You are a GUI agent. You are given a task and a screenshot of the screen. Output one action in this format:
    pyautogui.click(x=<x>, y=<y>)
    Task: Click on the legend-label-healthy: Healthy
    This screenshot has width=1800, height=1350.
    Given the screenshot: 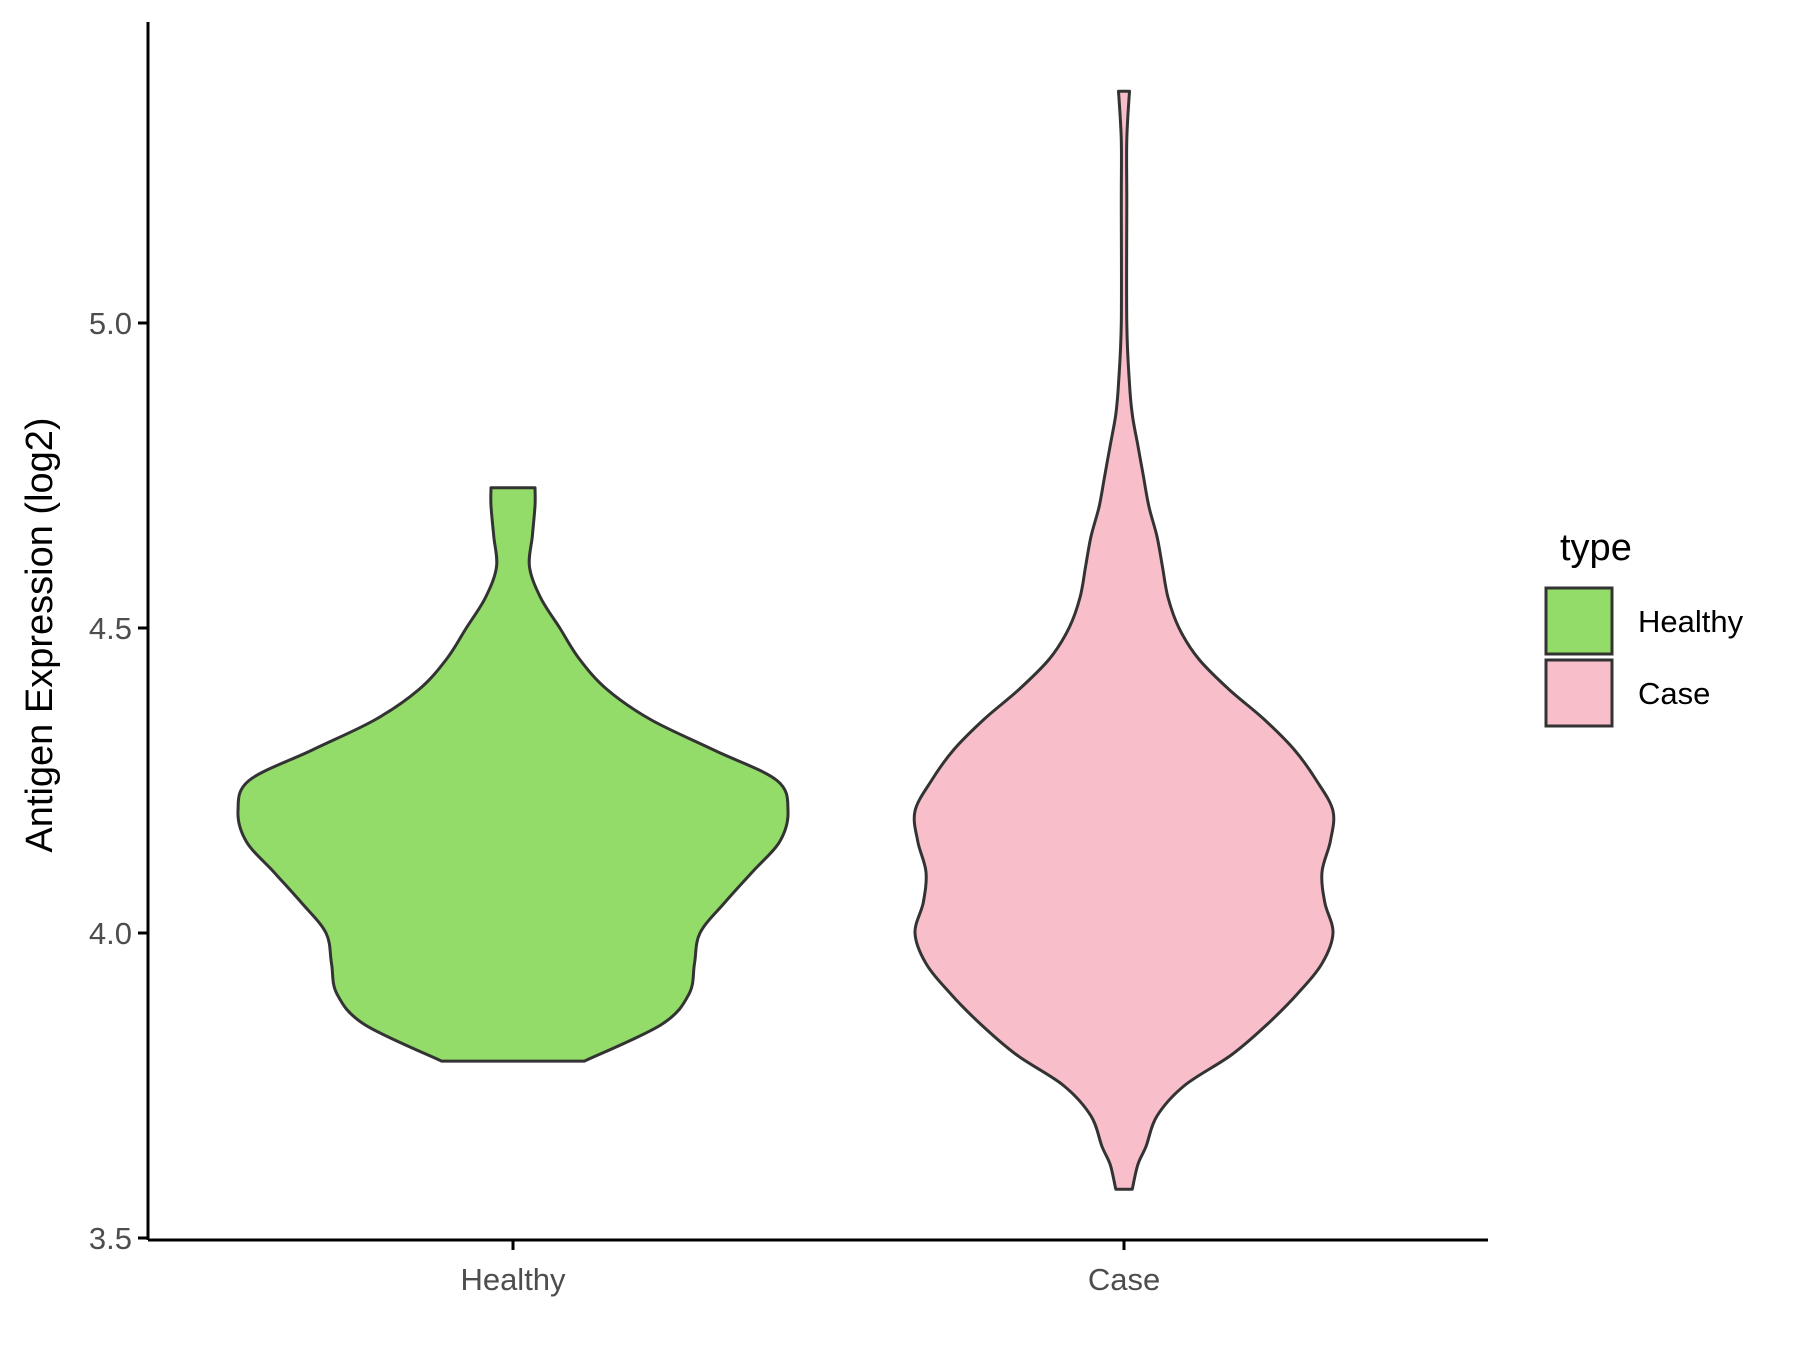 What is the action you would take?
    pyautogui.click(x=1691, y=621)
    